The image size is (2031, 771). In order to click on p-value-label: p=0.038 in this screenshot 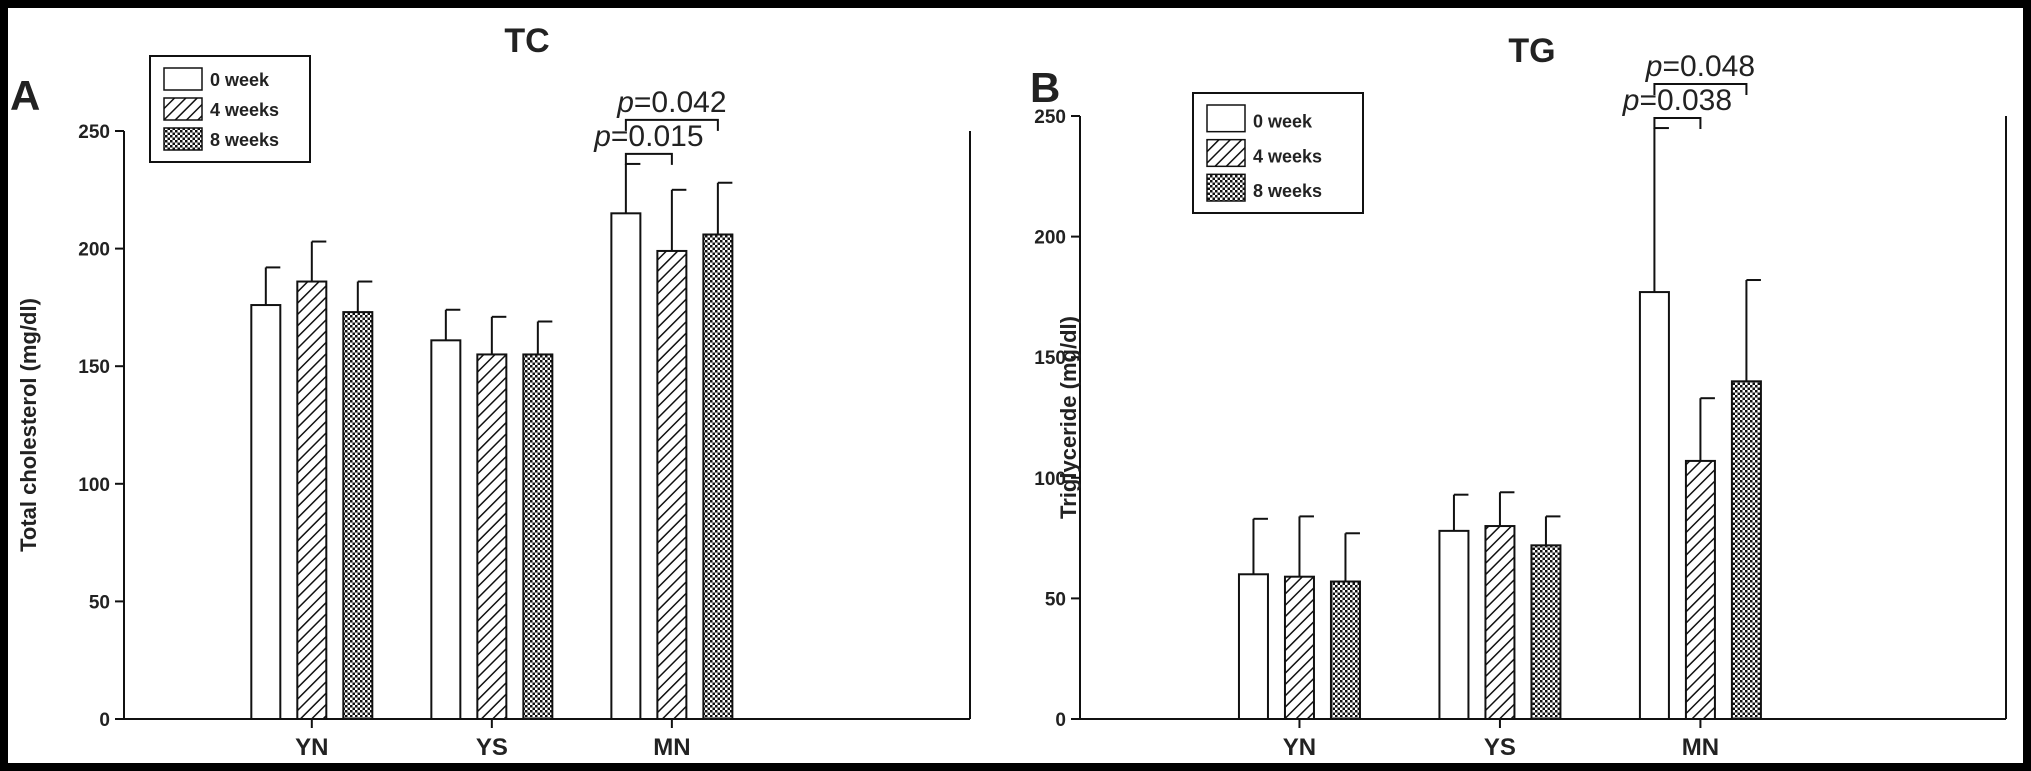, I will do `click(1677, 100)`.